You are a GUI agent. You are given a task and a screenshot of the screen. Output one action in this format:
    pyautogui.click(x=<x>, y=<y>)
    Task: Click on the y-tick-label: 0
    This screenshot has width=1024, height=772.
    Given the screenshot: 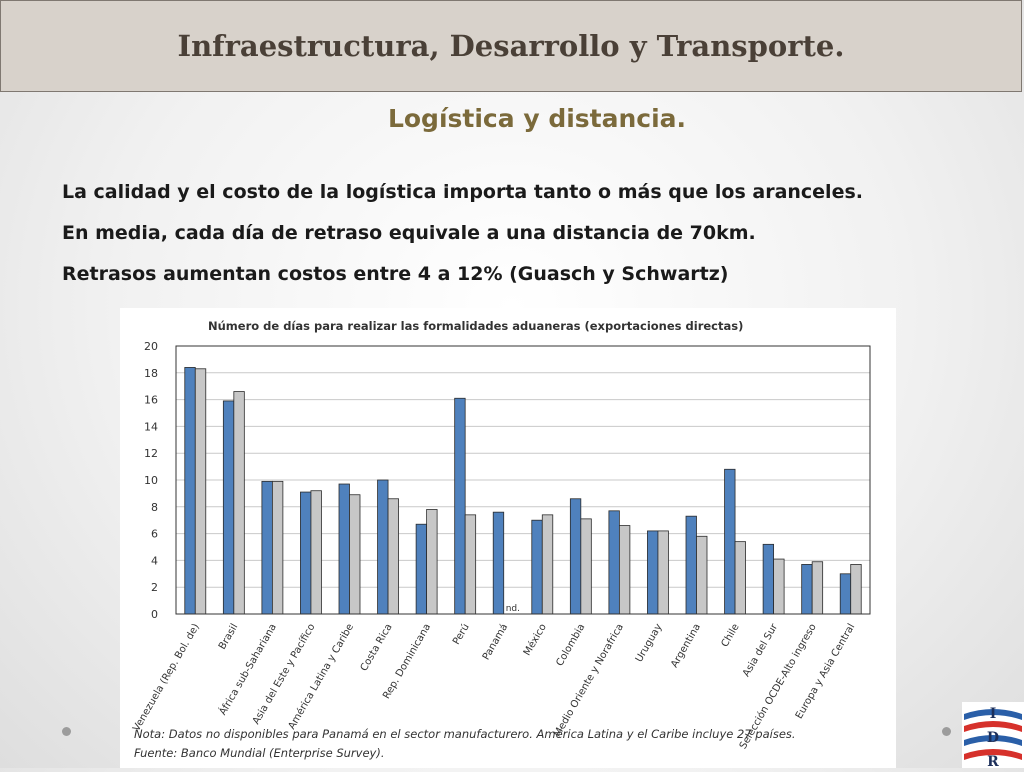 What is the action you would take?
    pyautogui.click(x=154, y=614)
    